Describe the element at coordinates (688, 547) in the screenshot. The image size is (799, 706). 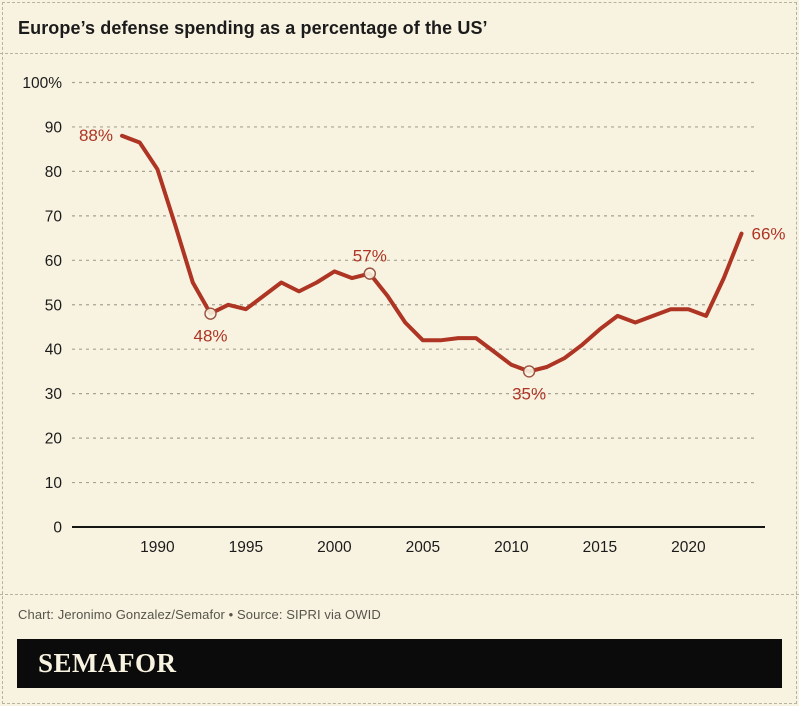
I see `x-tick-label: 2020` at that location.